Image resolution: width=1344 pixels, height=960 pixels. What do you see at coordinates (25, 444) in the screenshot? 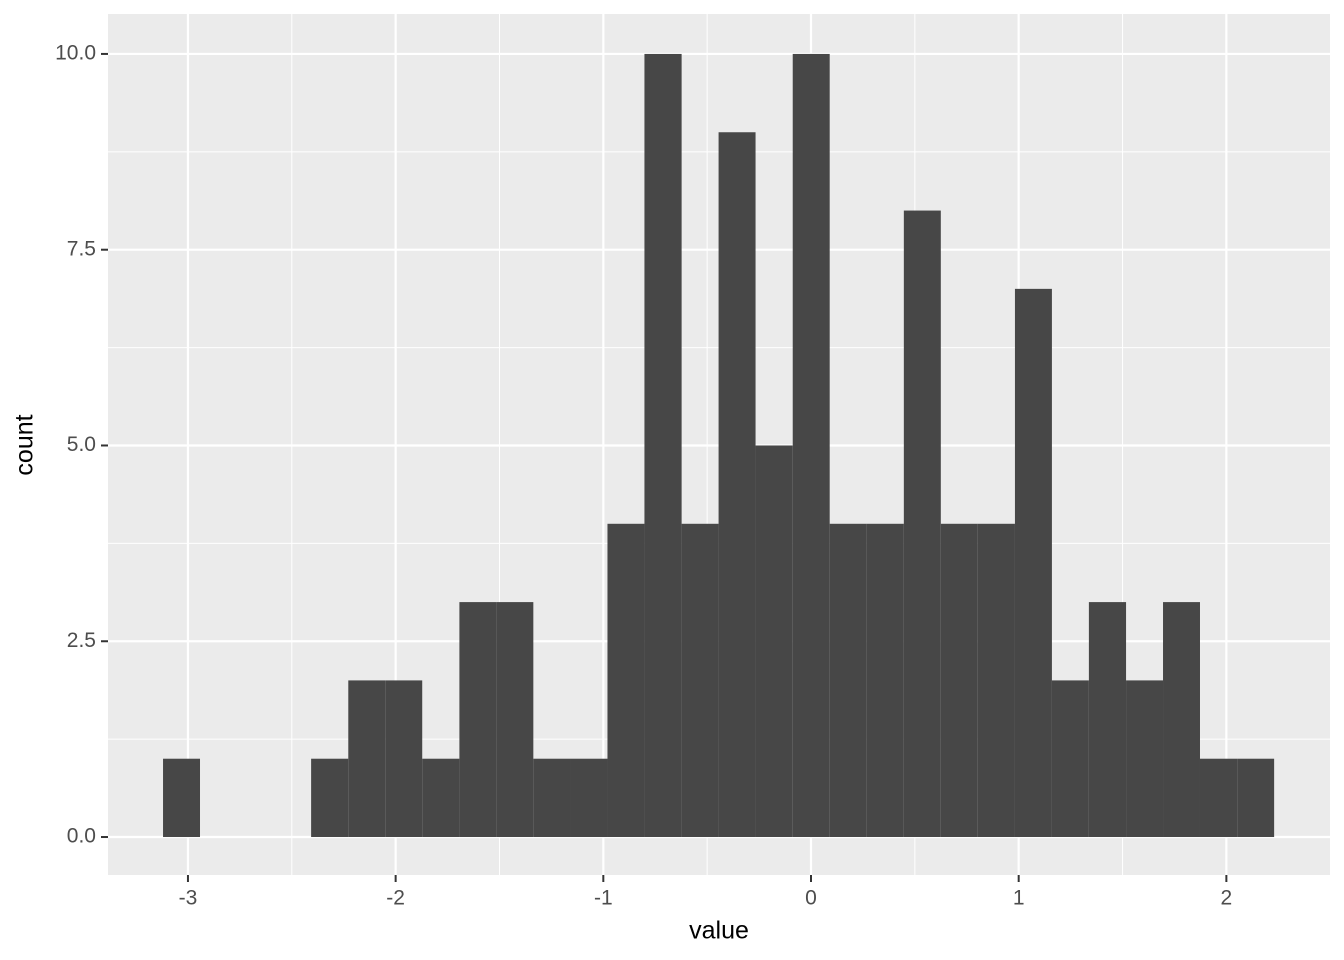
I see `y-axis-title: count` at bounding box center [25, 444].